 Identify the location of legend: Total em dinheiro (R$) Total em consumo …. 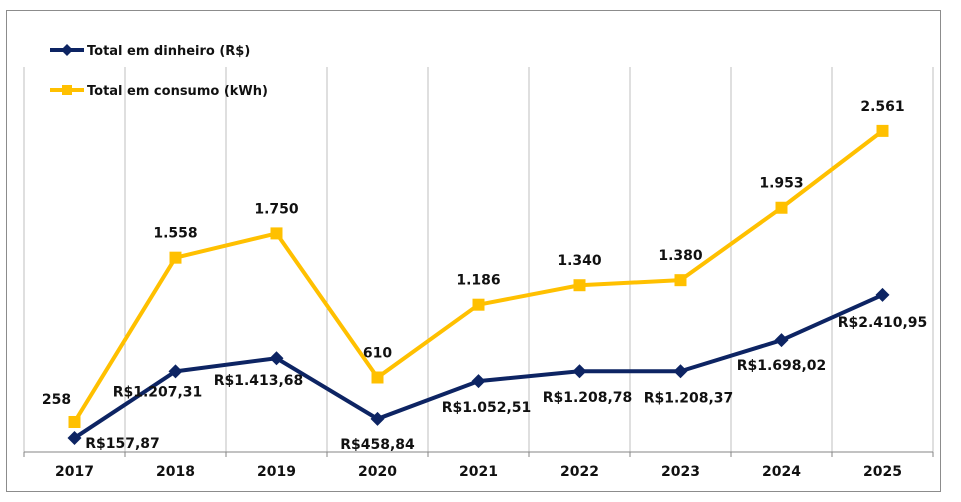
(159, 71).